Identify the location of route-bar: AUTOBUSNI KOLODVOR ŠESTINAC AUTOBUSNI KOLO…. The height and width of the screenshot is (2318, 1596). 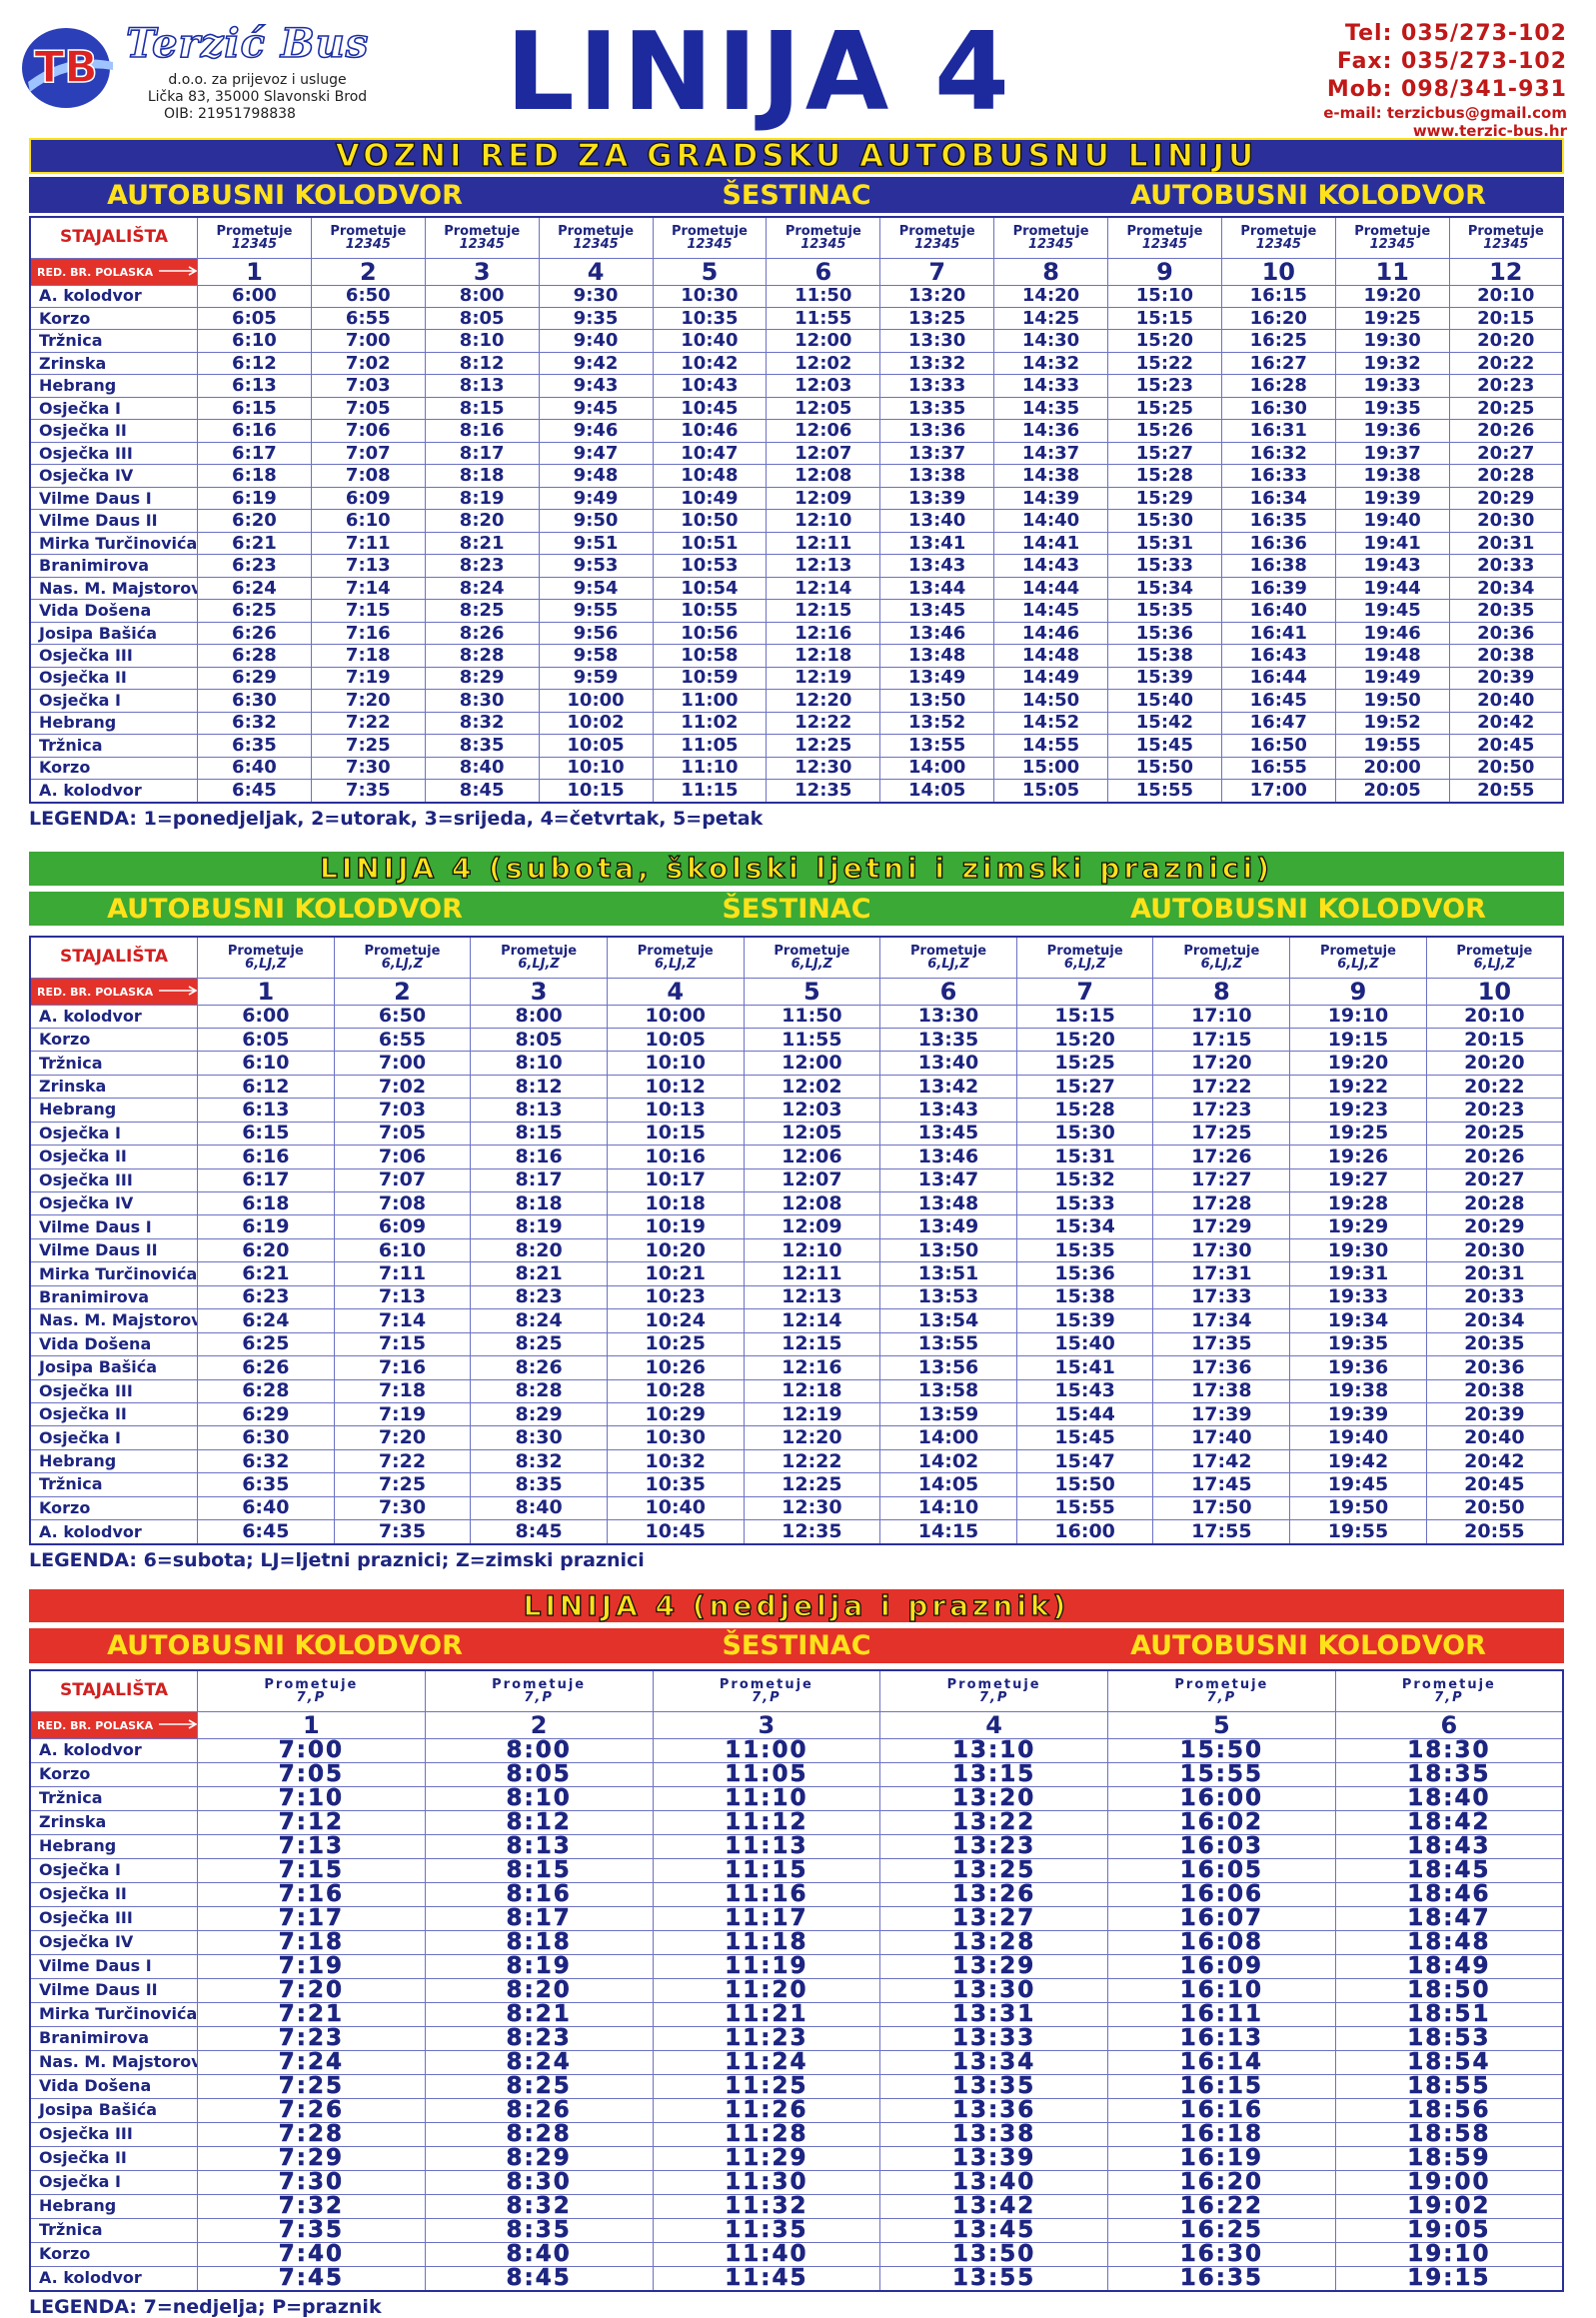
(796, 1645).